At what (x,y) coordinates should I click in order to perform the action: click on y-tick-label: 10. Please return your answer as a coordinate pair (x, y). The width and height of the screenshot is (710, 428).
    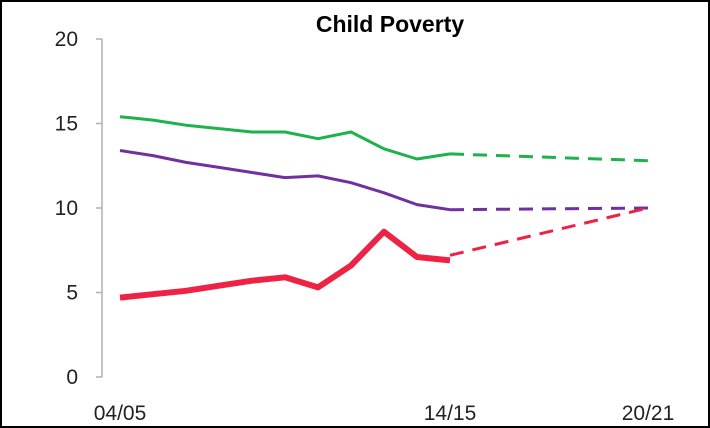
    Looking at the image, I should click on (66, 208).